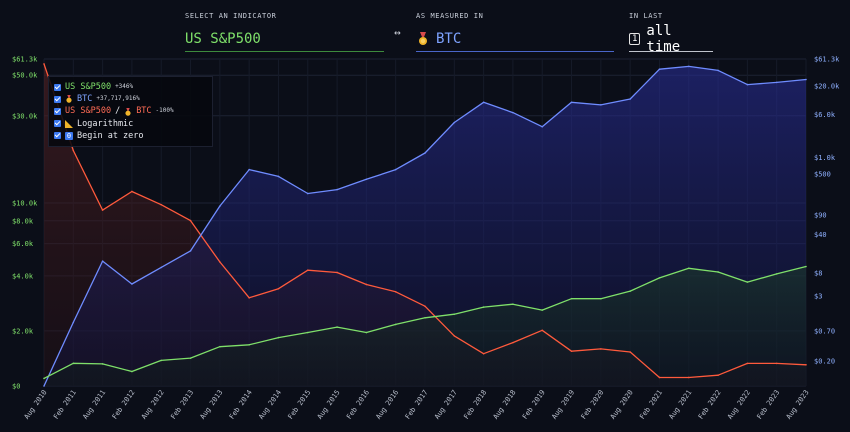 The image size is (850, 432). I want to click on left-tick-label: $2.0k, so click(23, 331).